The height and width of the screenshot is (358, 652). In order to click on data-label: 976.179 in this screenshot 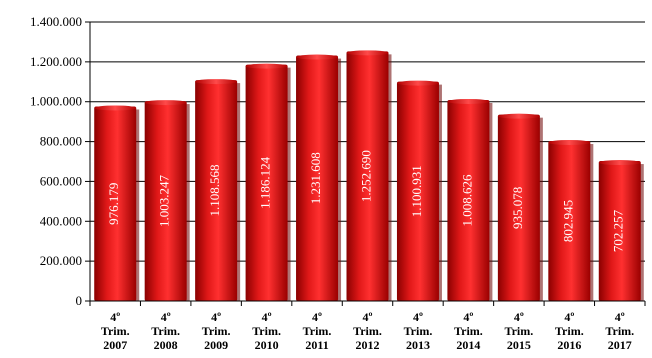, I will do `click(113, 204)`.